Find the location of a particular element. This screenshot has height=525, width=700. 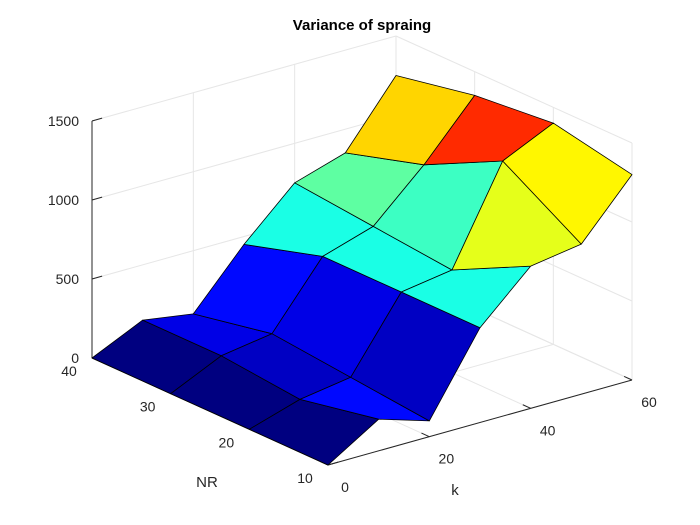

y-tick-label: 40 is located at coordinates (69, 371).